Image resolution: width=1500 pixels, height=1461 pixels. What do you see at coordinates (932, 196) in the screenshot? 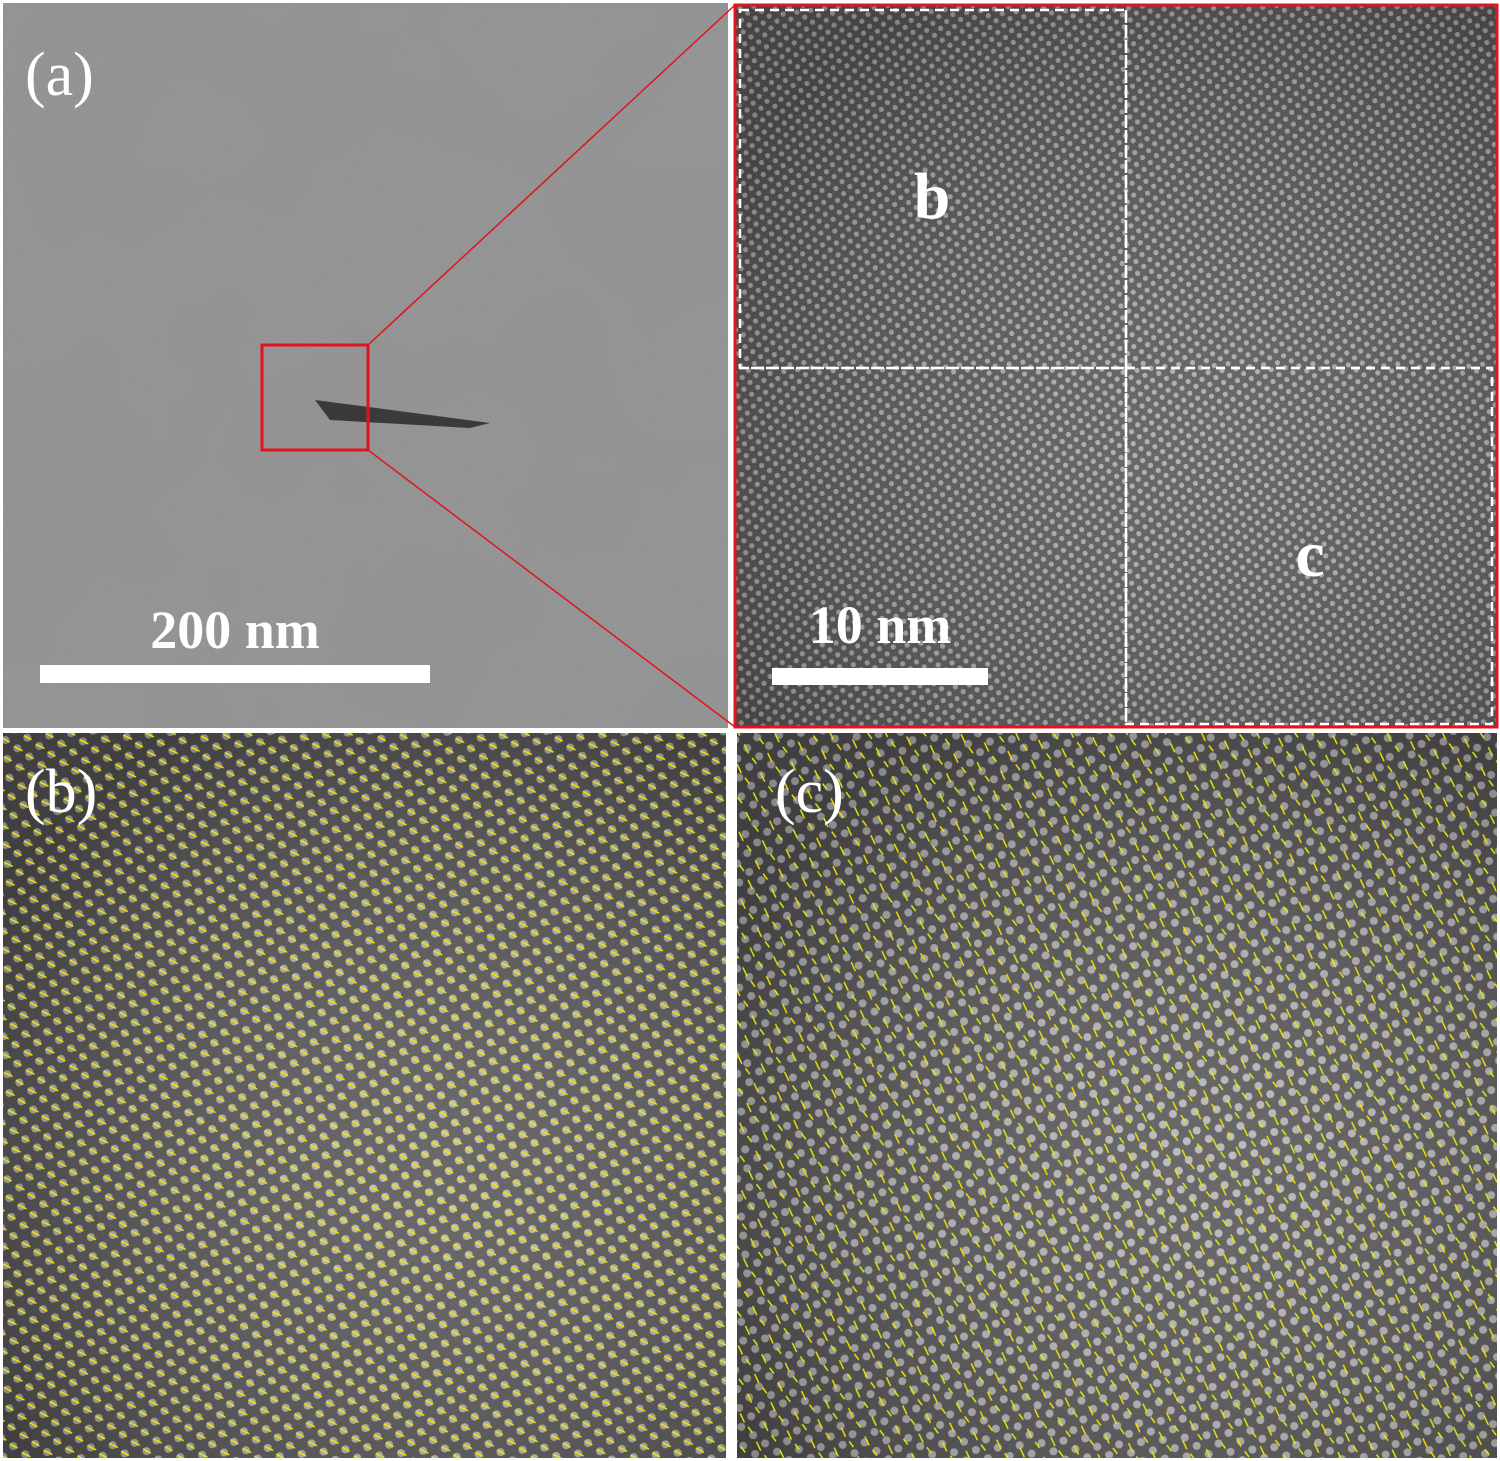
I see `region-label: b` at bounding box center [932, 196].